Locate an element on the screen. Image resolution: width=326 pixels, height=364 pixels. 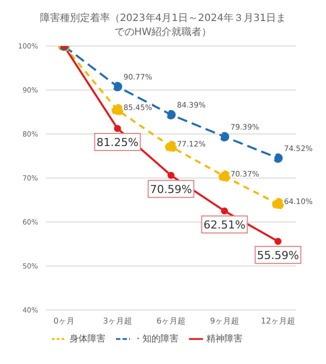
x-tick-label: 12ヶ月超 is located at coordinates (278, 321).